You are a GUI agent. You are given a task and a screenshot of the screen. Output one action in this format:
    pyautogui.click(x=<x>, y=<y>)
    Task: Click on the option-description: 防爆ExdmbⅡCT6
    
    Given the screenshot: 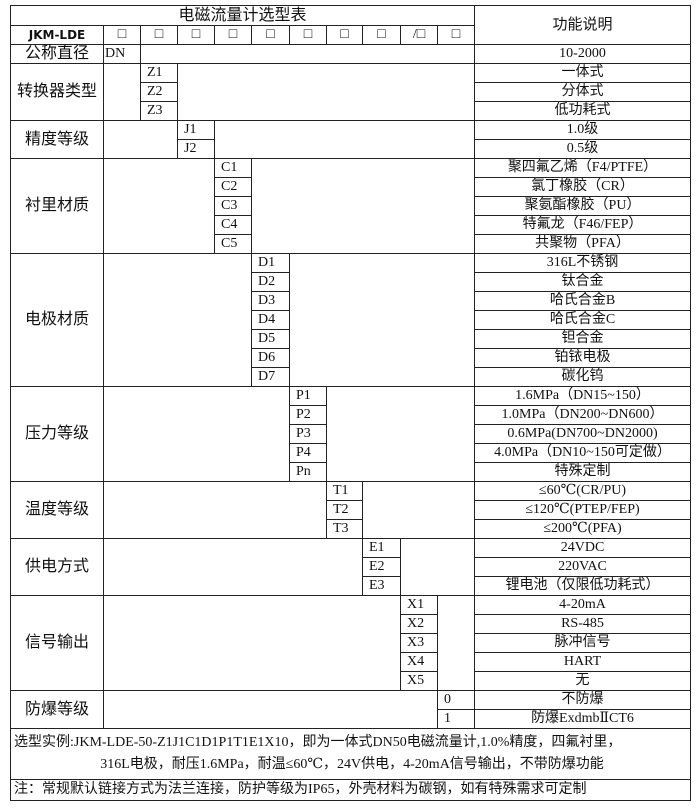 What is the action you would take?
    pyautogui.click(x=582, y=719)
    